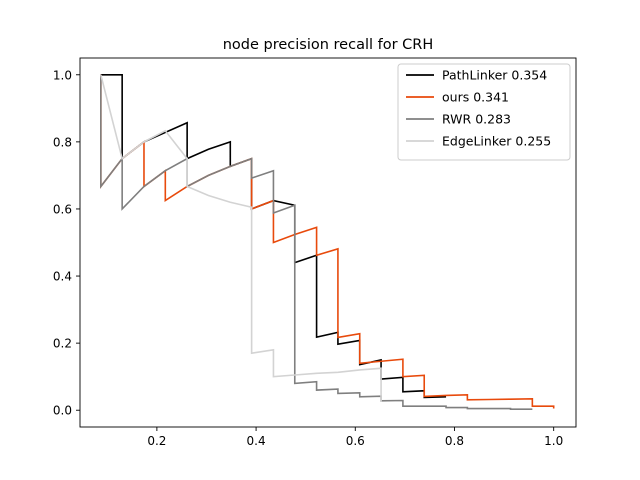 The image size is (640, 480). Describe the element at coordinates (62, 209) in the screenshot. I see `y-tick-label: 0.6` at that location.